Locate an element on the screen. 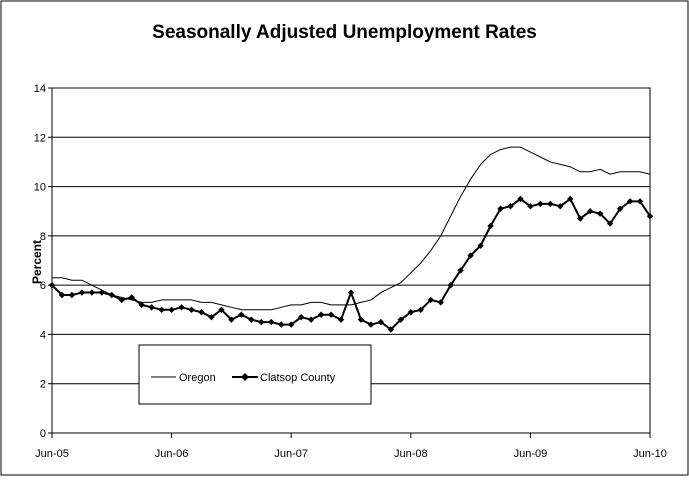 The image size is (689, 481). y-axis: 0 2 4 6 8 10 12 14 is located at coordinates (43, 261).